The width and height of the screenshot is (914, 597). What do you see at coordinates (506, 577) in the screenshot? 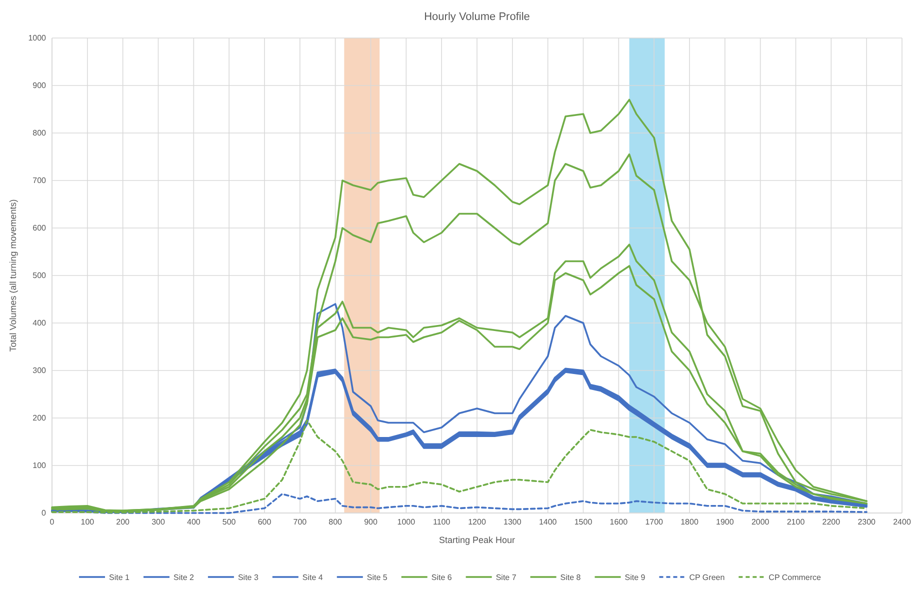
I see `legend-label: Site 7` at bounding box center [506, 577].